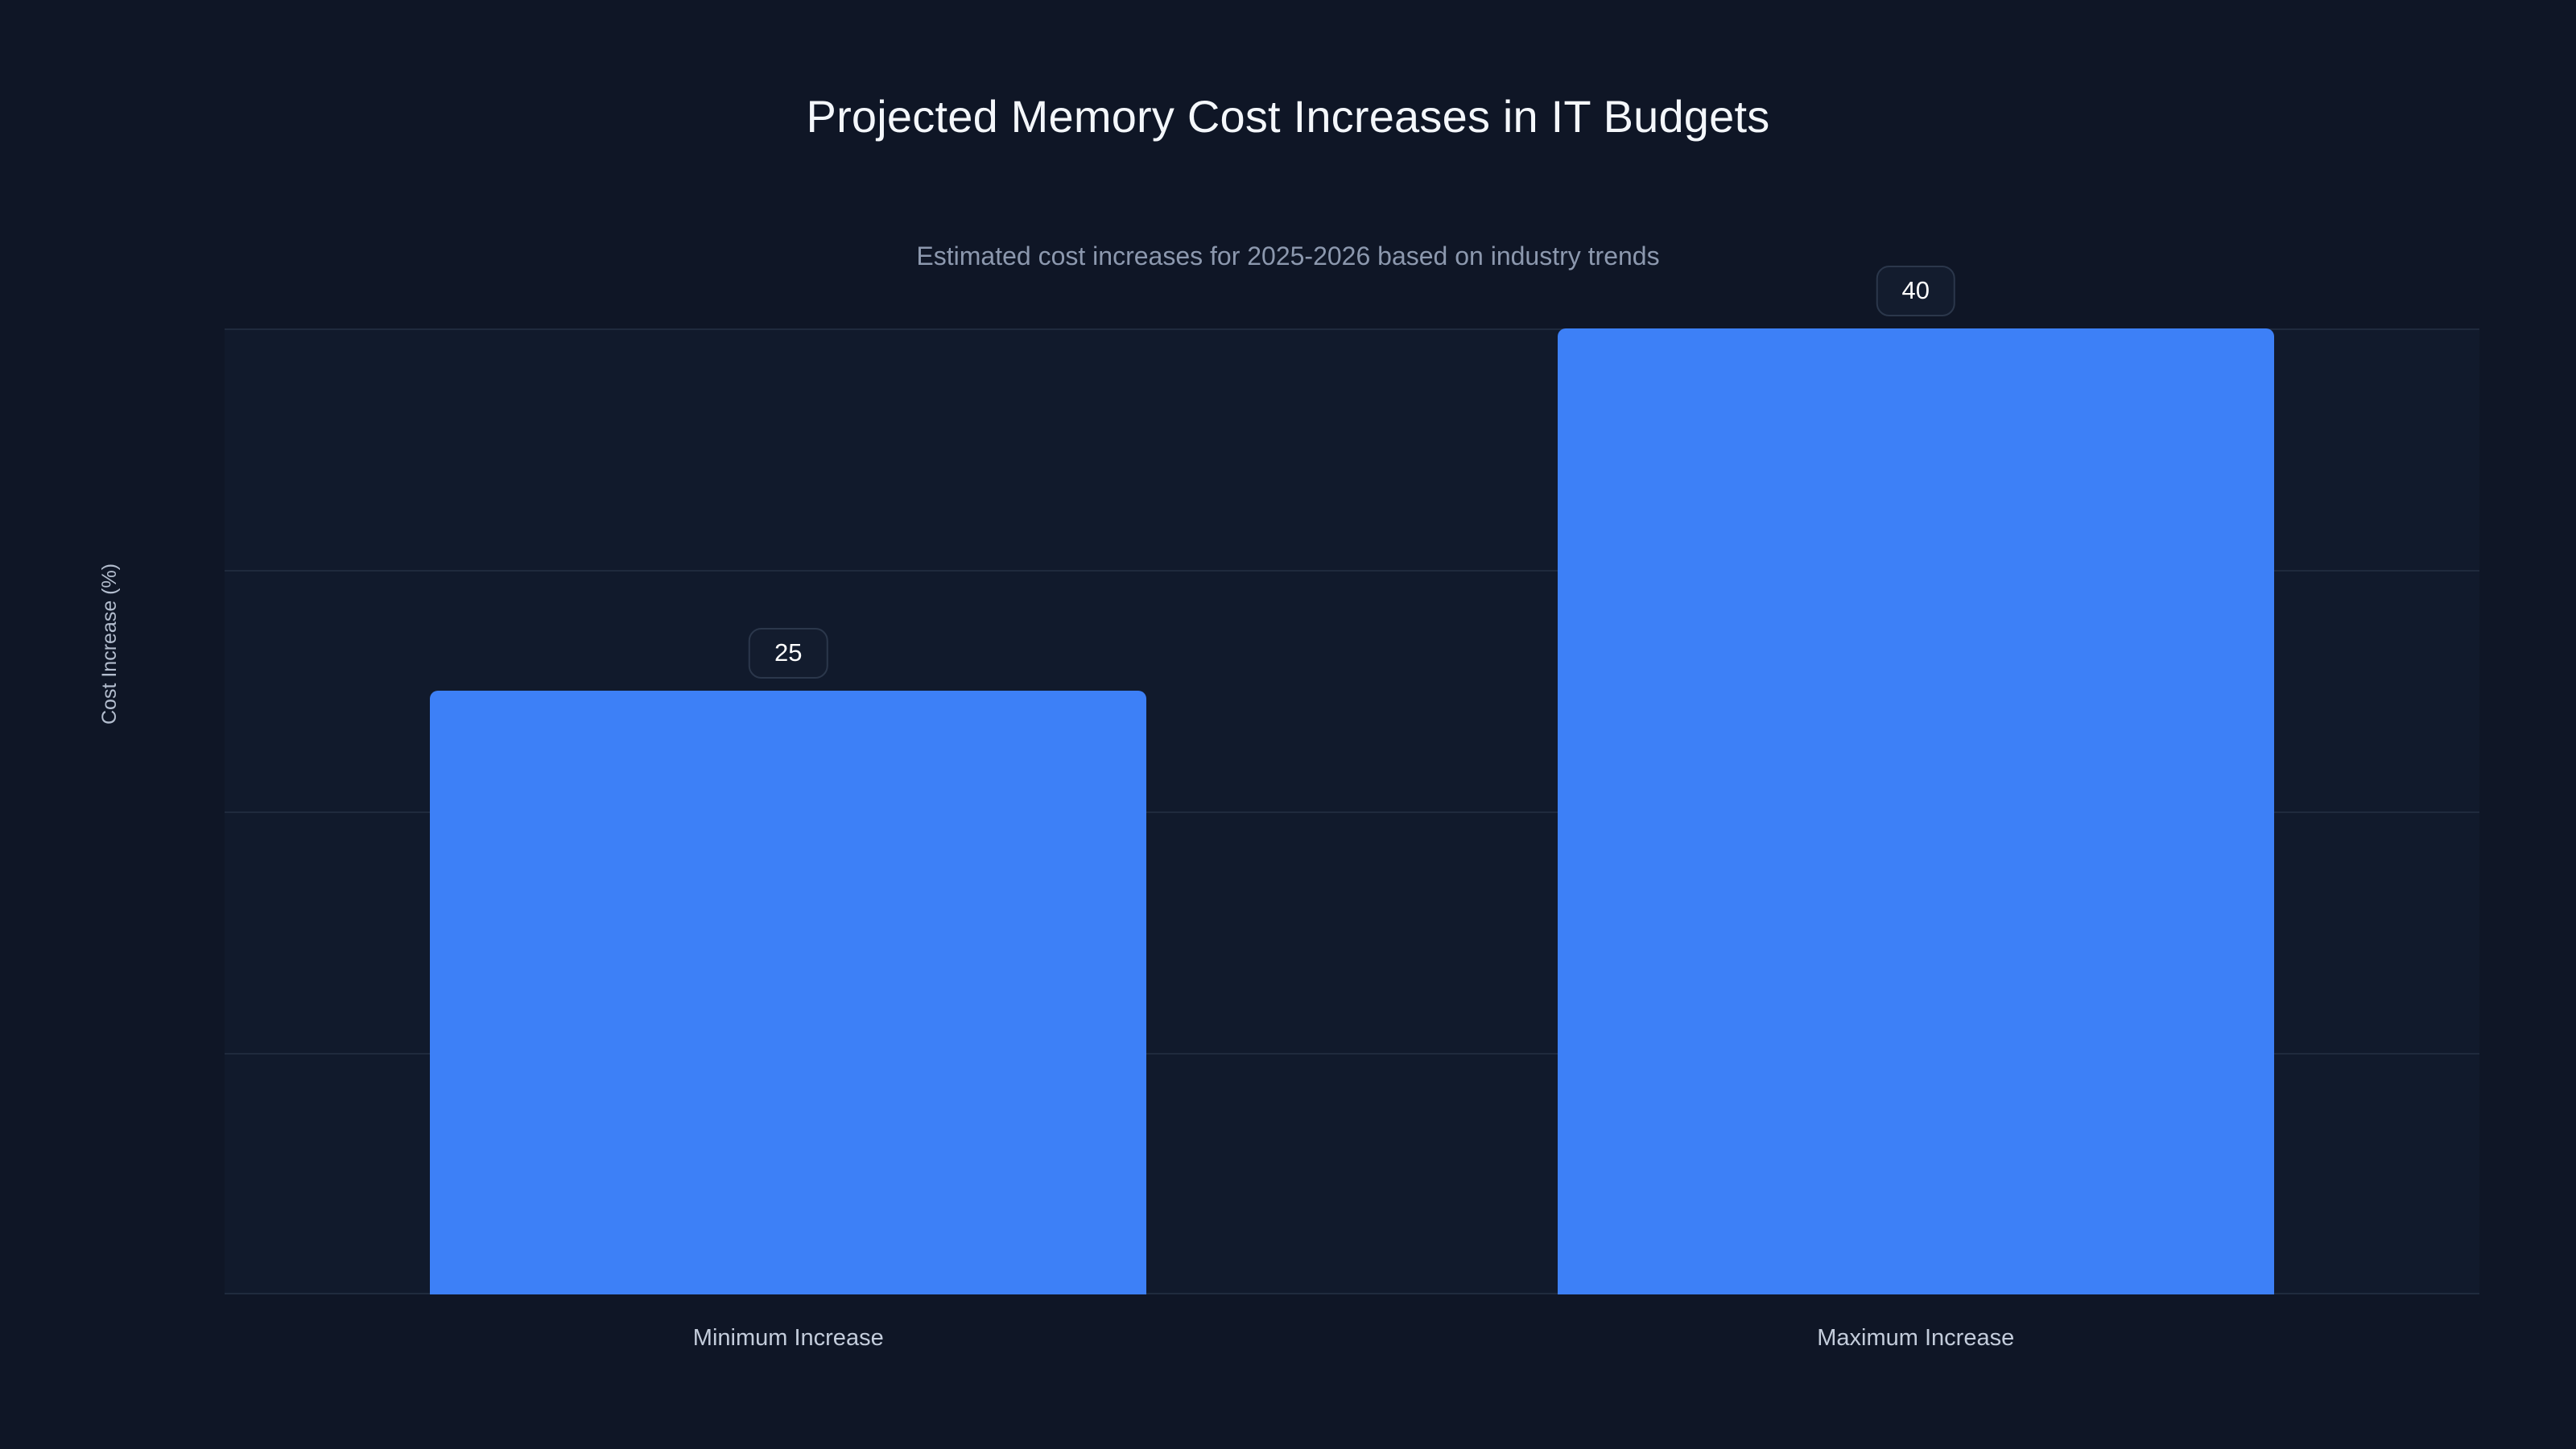 The width and height of the screenshot is (2576, 1449). Describe the element at coordinates (109, 643) in the screenshot. I see `y-axis-title: Cost Increase (%)` at that location.